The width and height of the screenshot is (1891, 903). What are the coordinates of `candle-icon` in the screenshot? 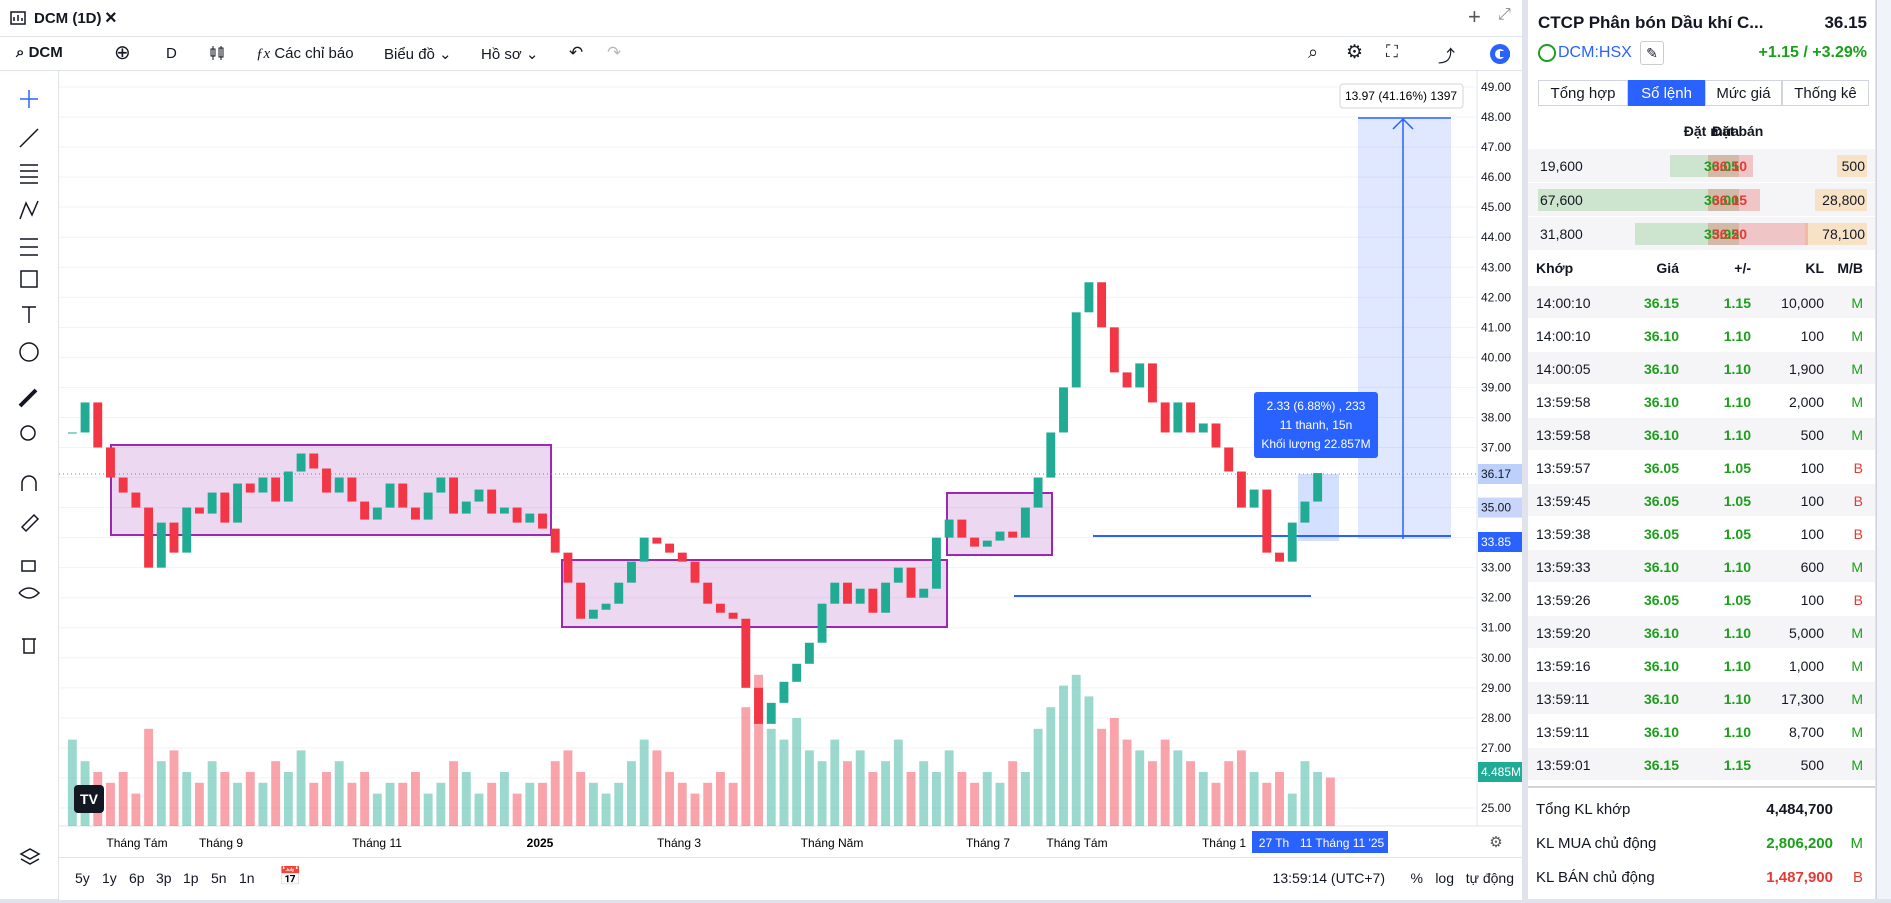 It's located at (217, 53).